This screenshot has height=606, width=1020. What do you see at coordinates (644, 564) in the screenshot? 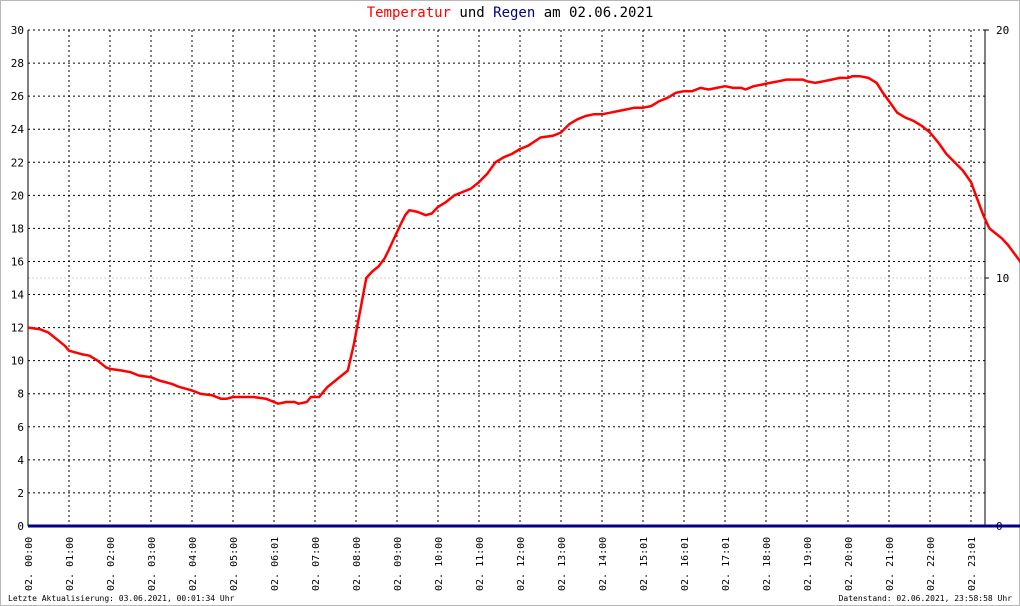
I see `x-tick-label: 02. 15:01` at bounding box center [644, 564].